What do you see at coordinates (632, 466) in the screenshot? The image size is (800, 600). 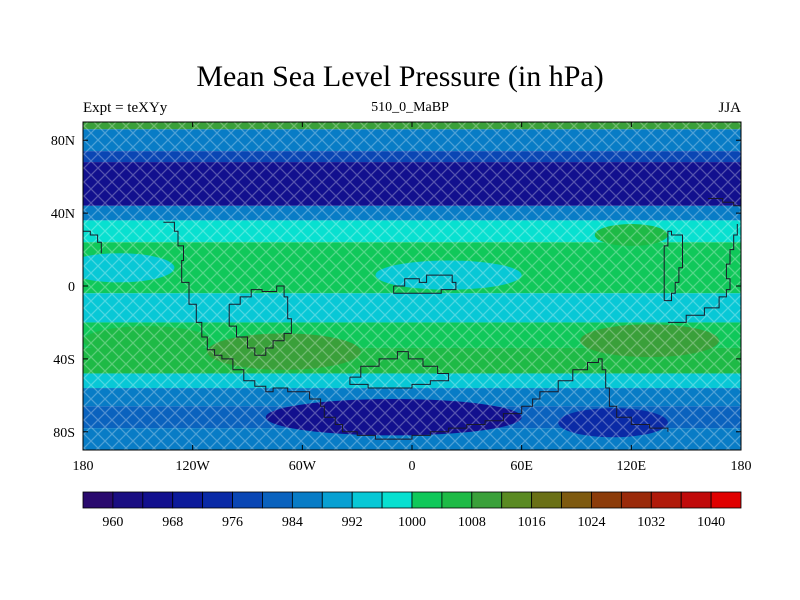 I see `x-tick-label: 120E` at bounding box center [632, 466].